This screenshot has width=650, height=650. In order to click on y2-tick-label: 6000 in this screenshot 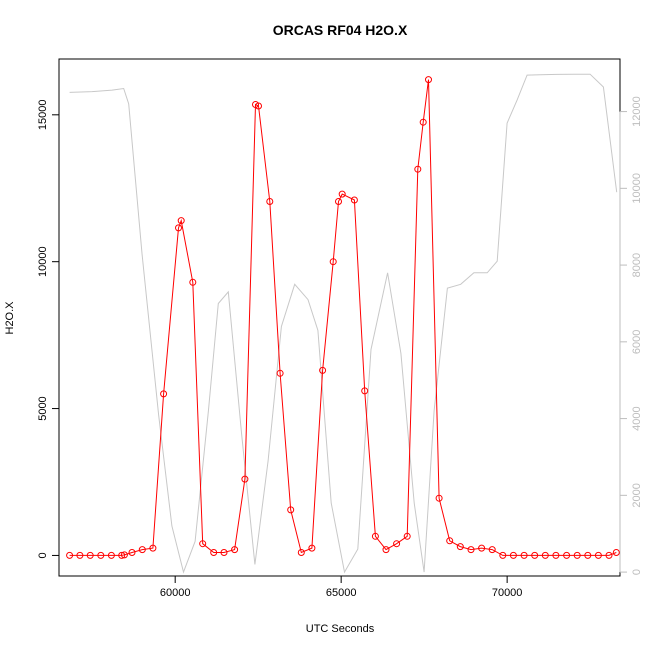, I will do `click(637, 342)`.